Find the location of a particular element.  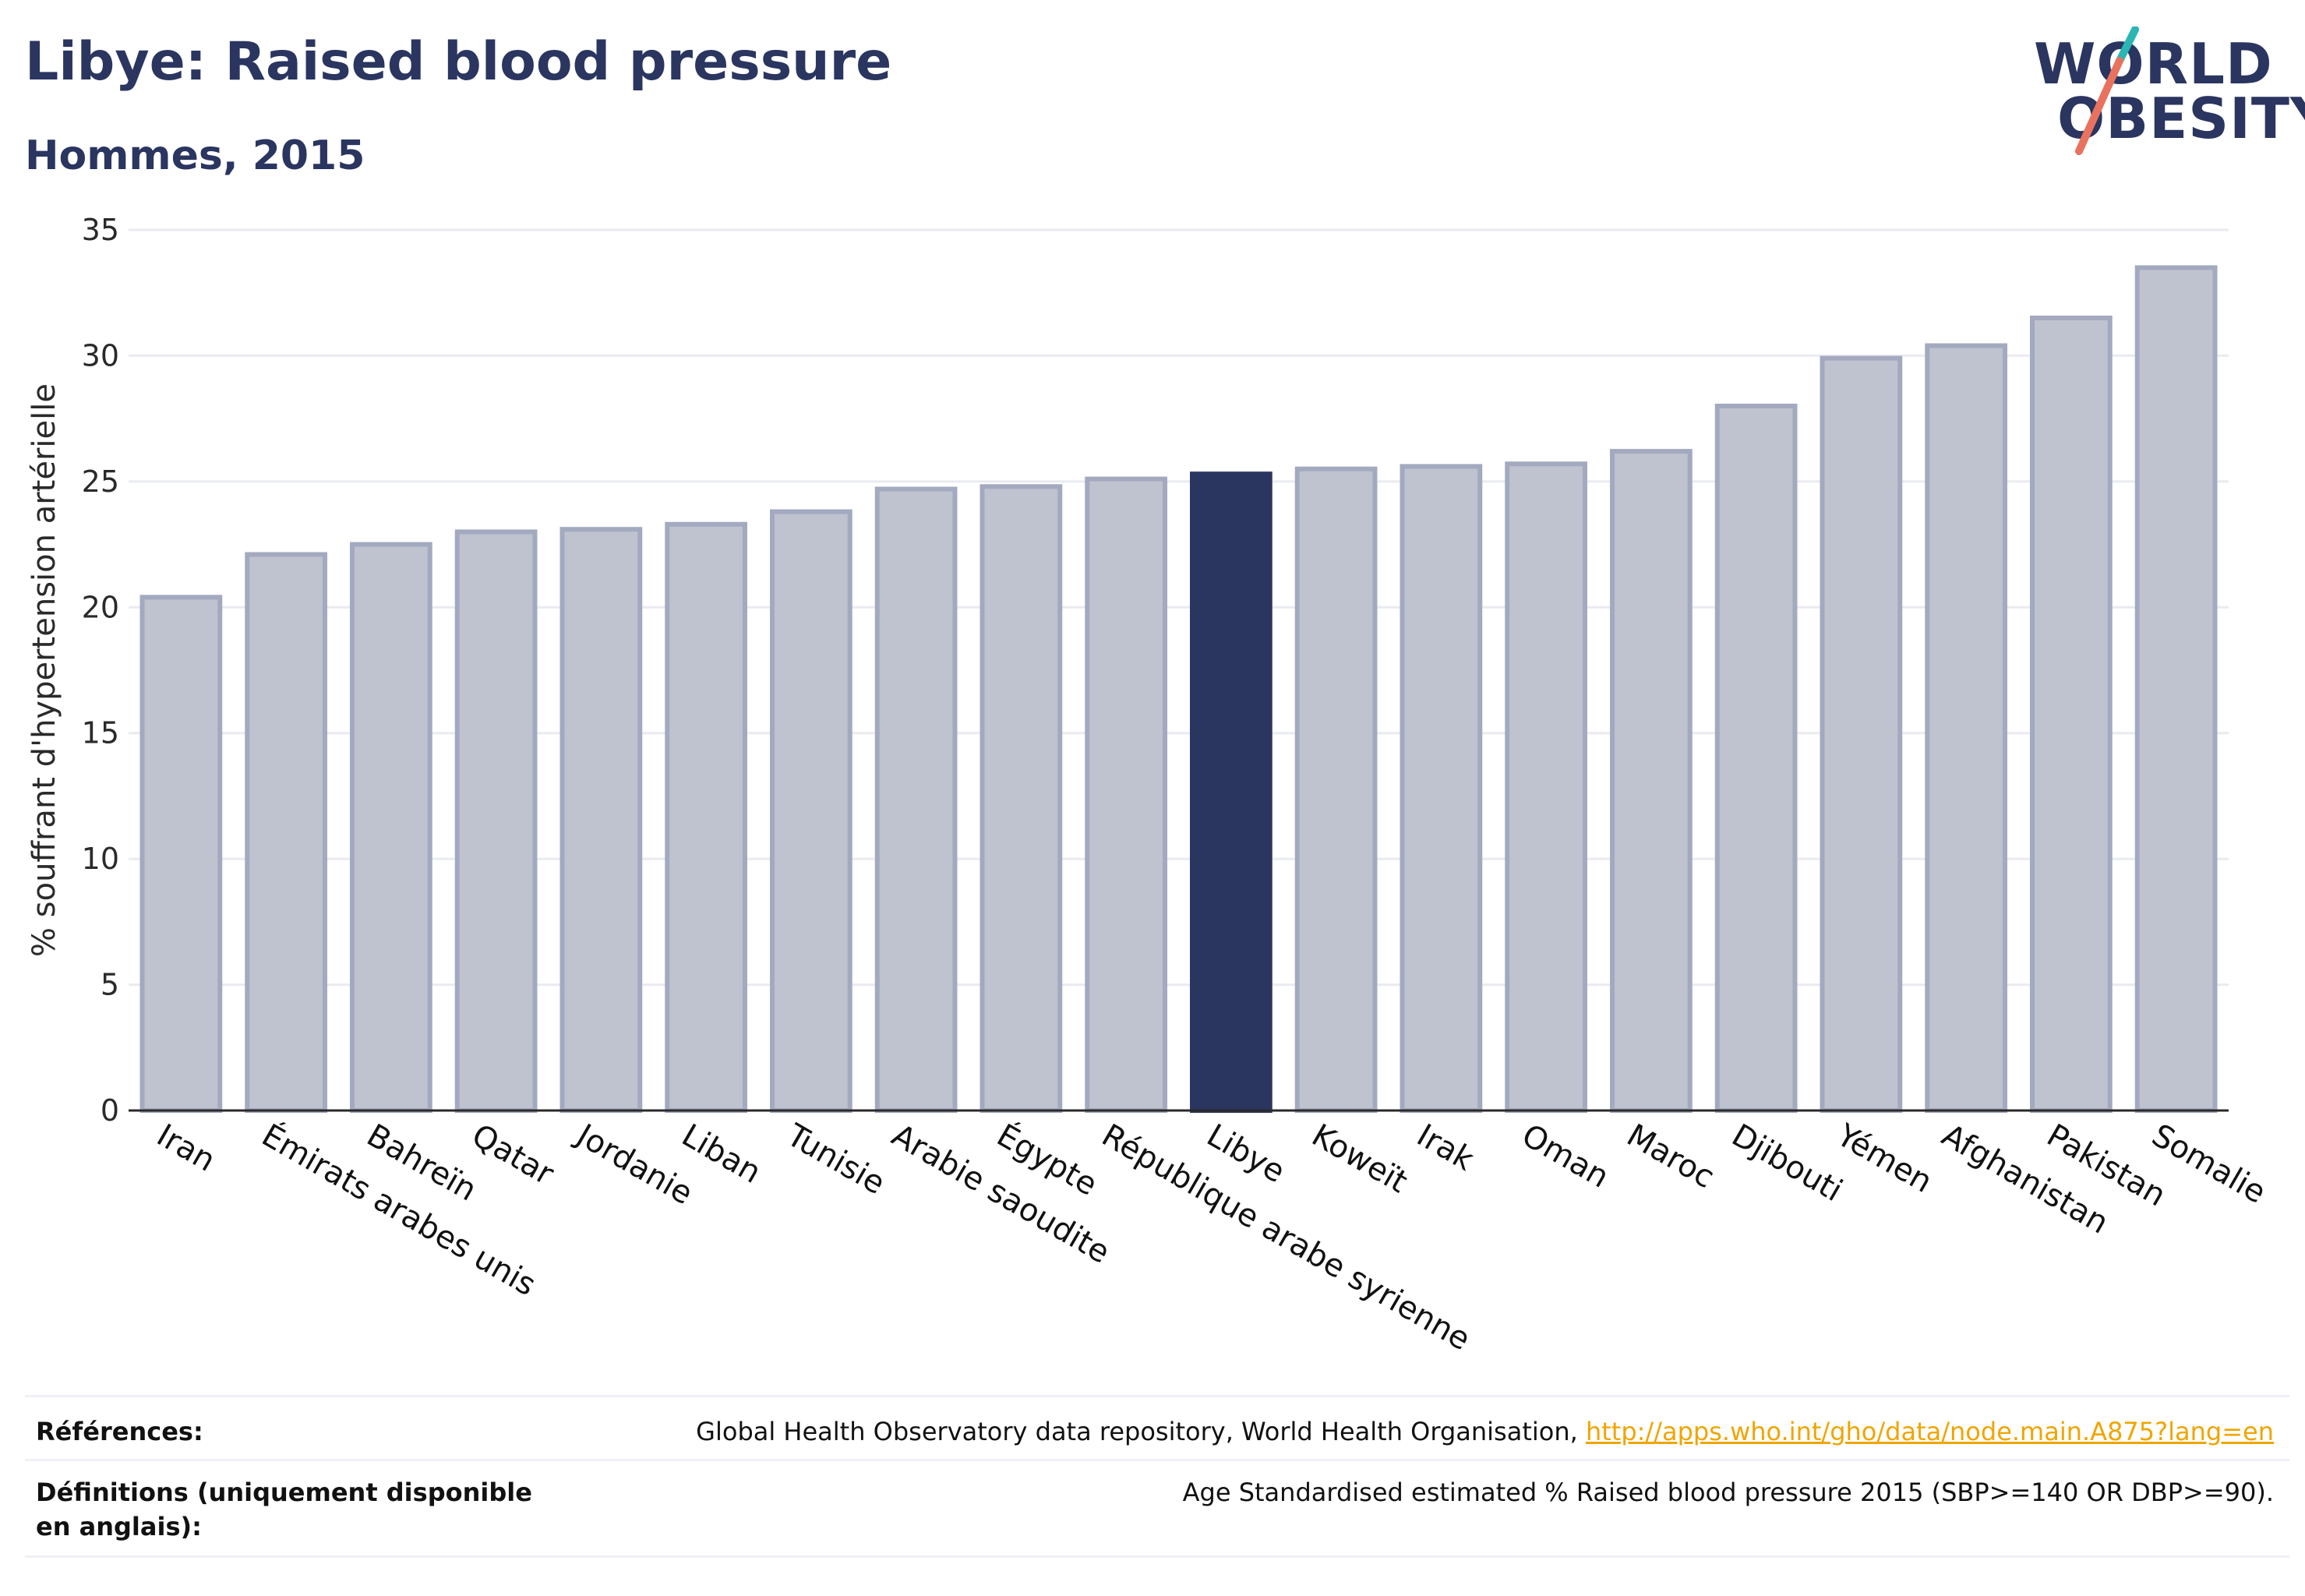

x-tick-label: Yémen is located at coordinates (1885, 1158).